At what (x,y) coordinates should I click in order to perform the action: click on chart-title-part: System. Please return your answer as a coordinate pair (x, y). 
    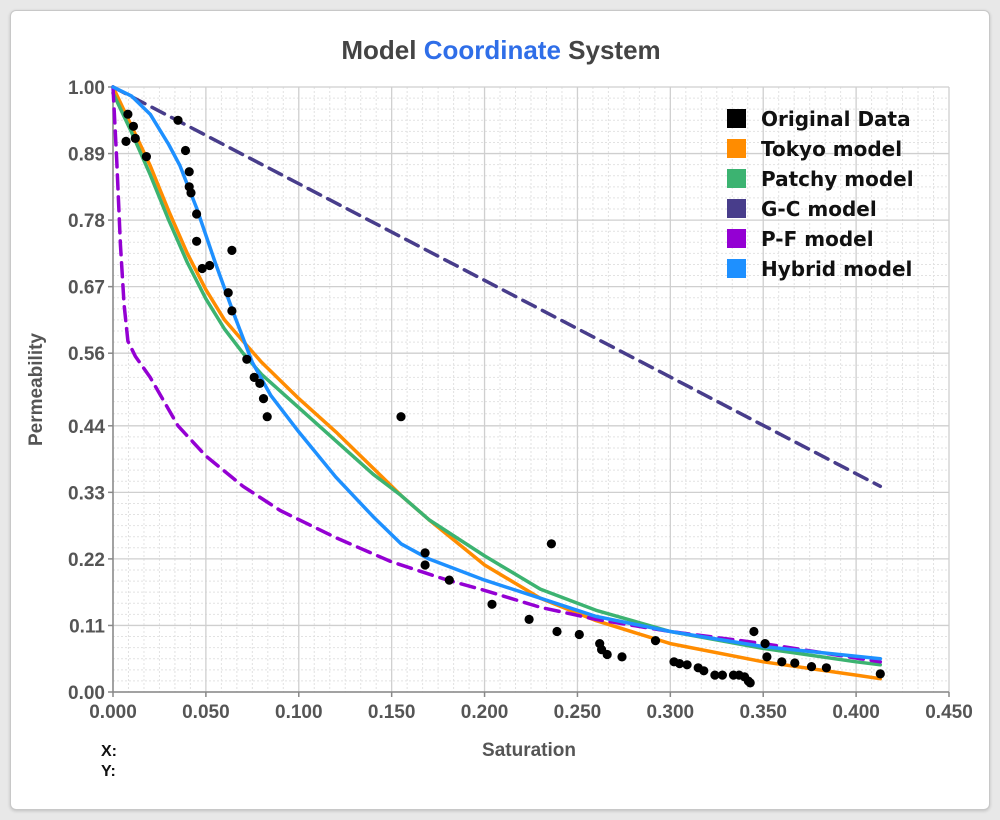
    Looking at the image, I should click on (611, 50).